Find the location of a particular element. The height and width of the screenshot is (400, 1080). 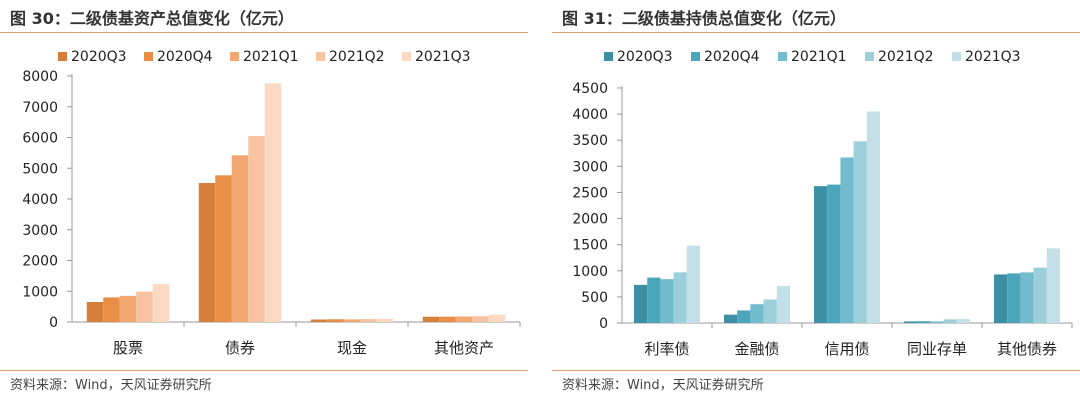

y-tick-label: 6000 is located at coordinates (40, 139).